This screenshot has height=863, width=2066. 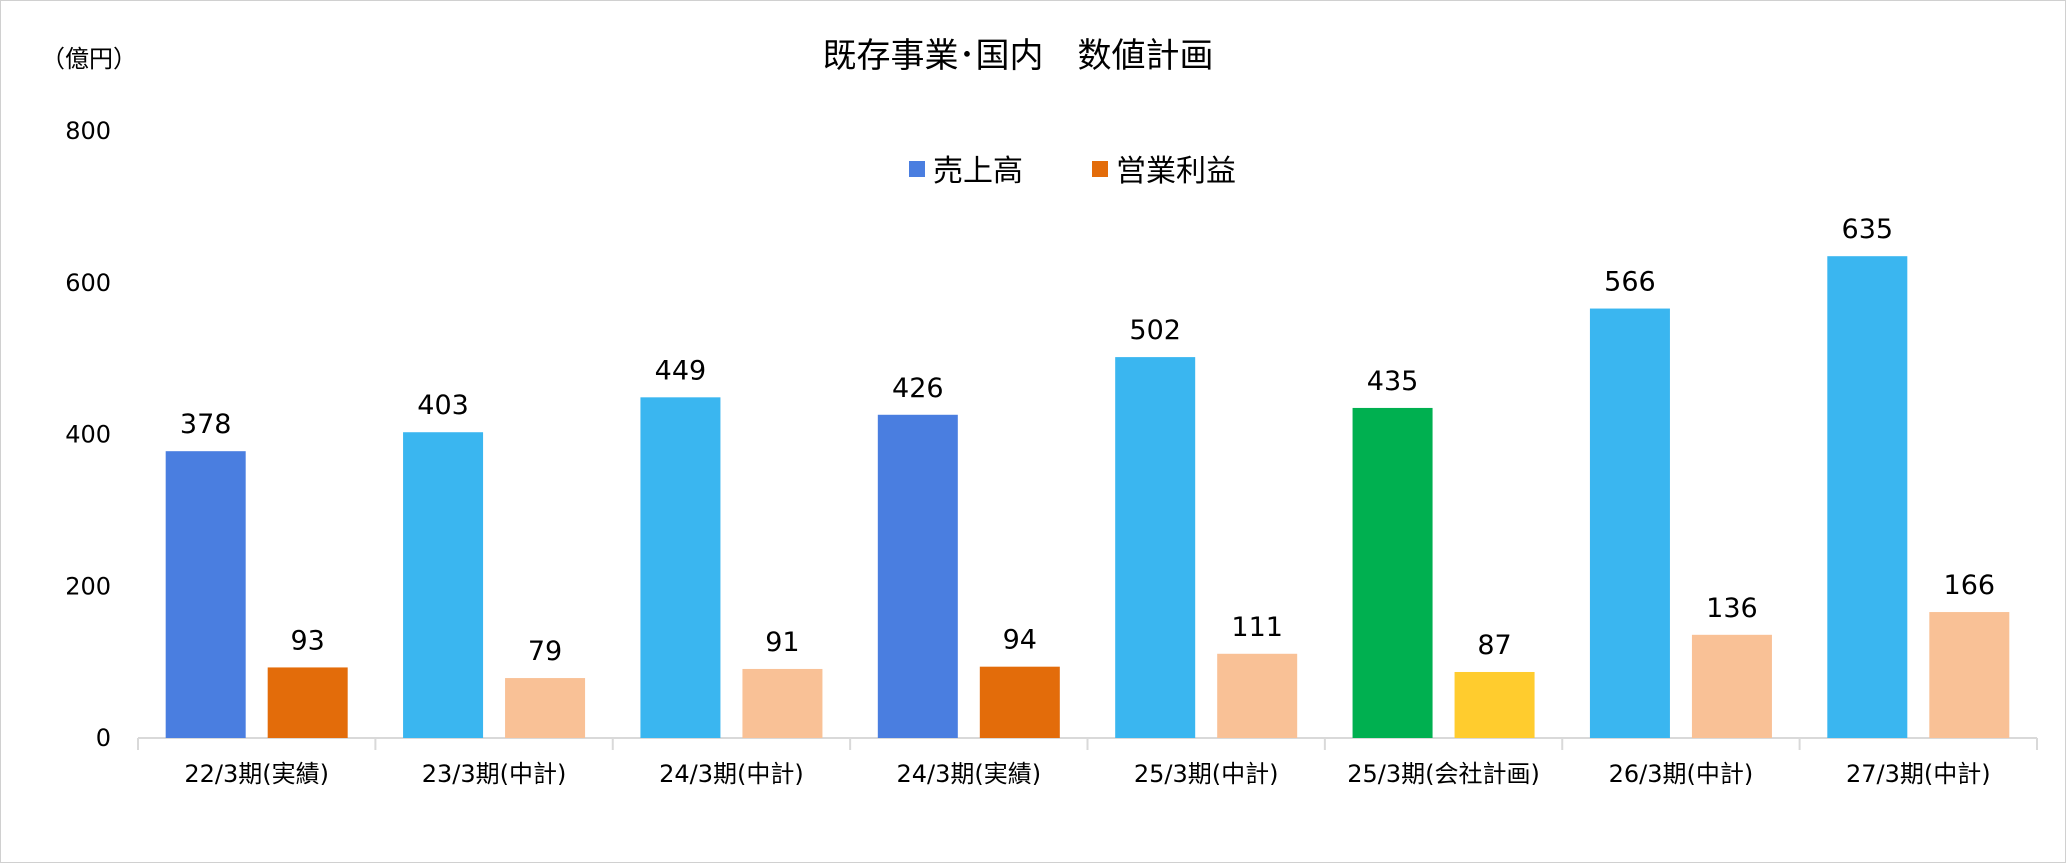 What do you see at coordinates (731, 774) in the screenshot?
I see `category-label-2: 24/3期(中計)` at bounding box center [731, 774].